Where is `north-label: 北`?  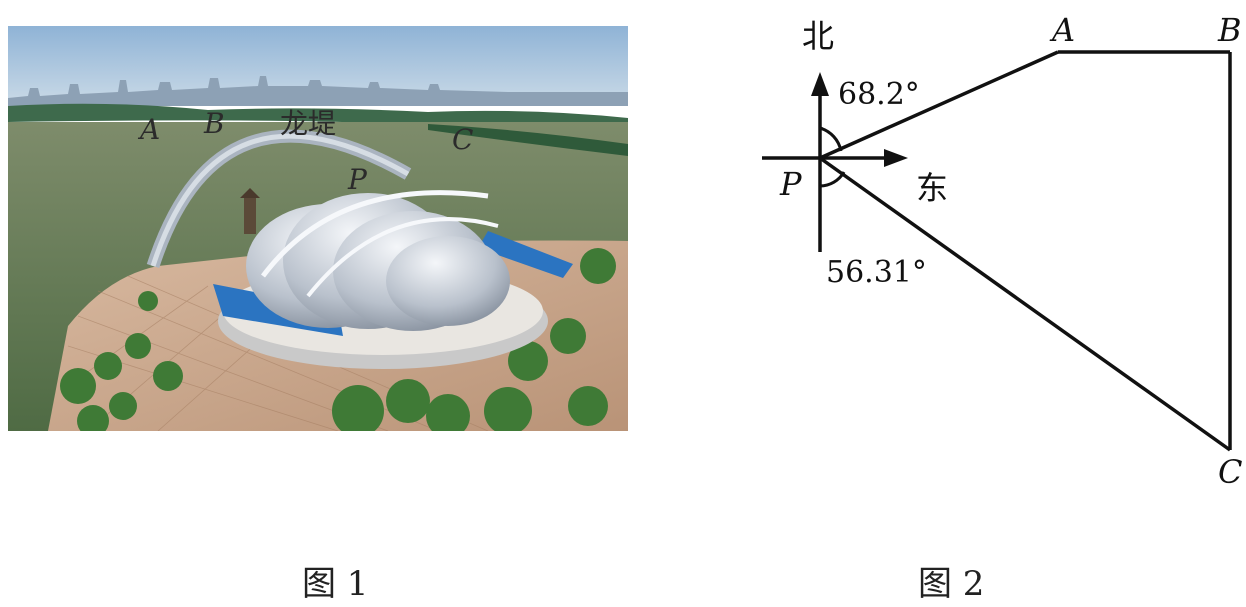
north-label: 北 is located at coordinates (818, 36).